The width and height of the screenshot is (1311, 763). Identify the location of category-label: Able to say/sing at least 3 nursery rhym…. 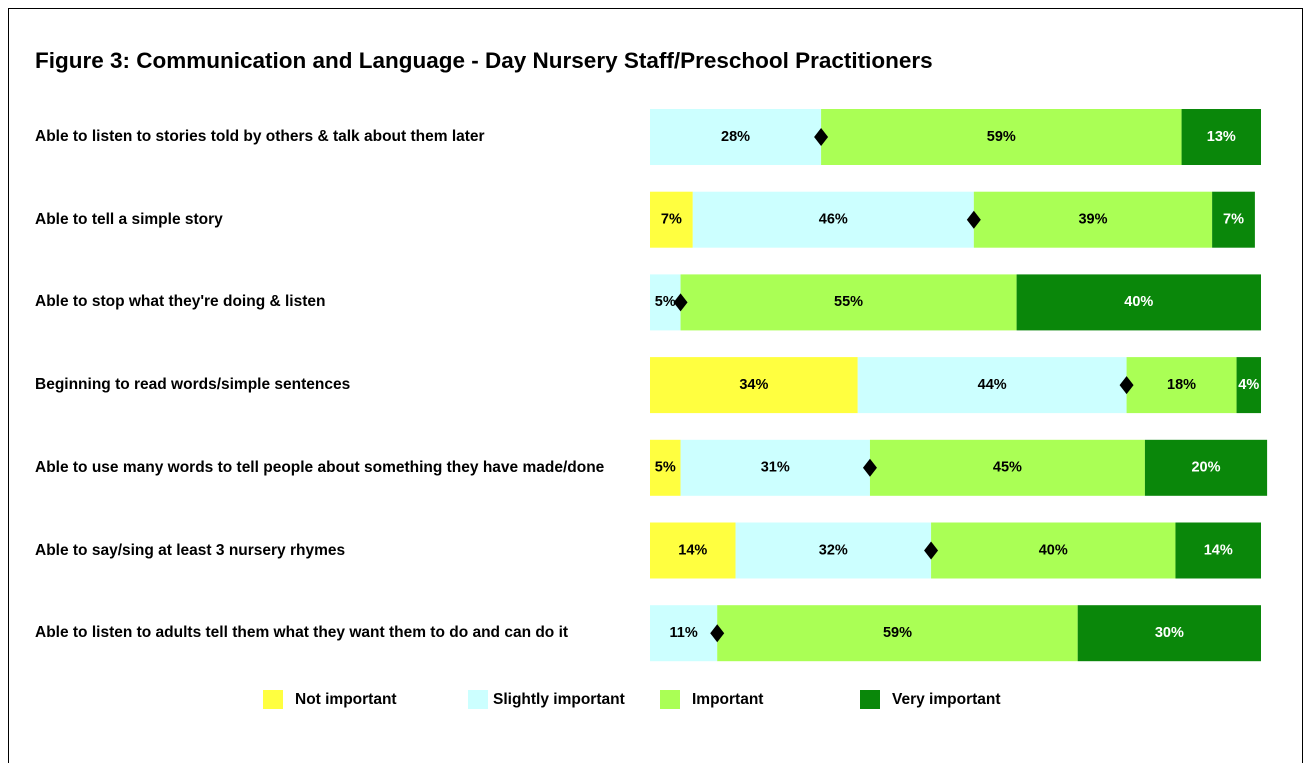
(190, 550).